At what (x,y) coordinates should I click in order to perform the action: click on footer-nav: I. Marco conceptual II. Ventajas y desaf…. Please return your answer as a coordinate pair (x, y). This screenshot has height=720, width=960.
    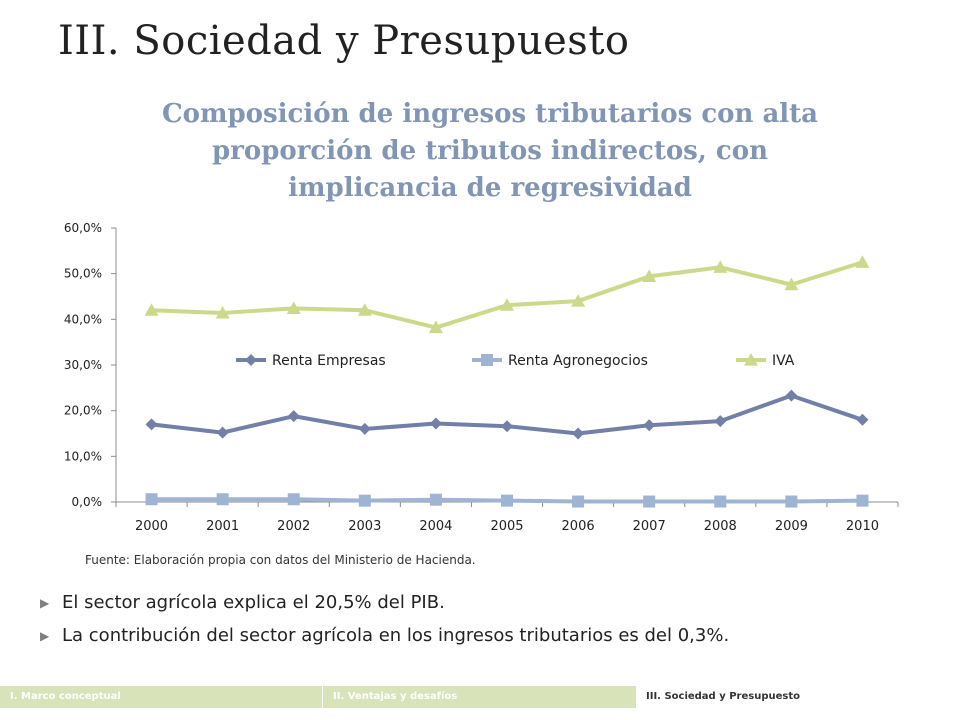
    Looking at the image, I should click on (480, 697).